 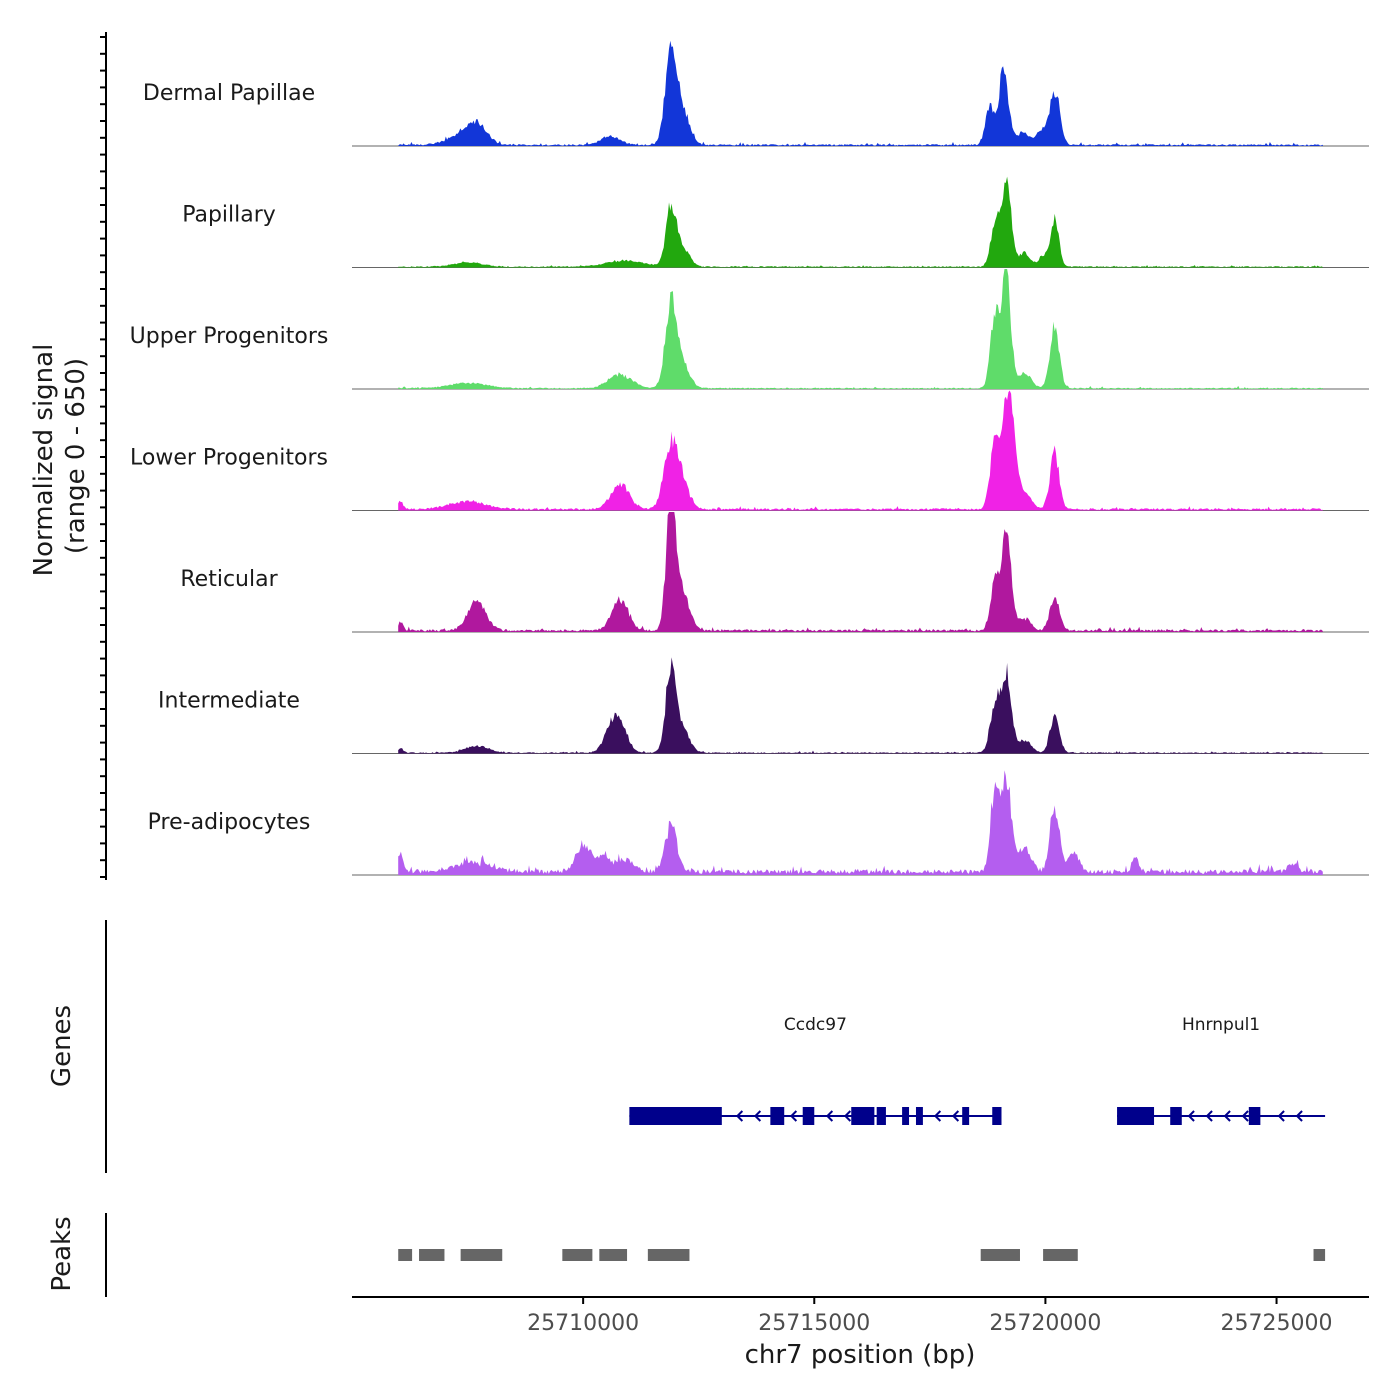 I want to click on track-lower-progenitors: Lower Progenitors, so click(x=749, y=450).